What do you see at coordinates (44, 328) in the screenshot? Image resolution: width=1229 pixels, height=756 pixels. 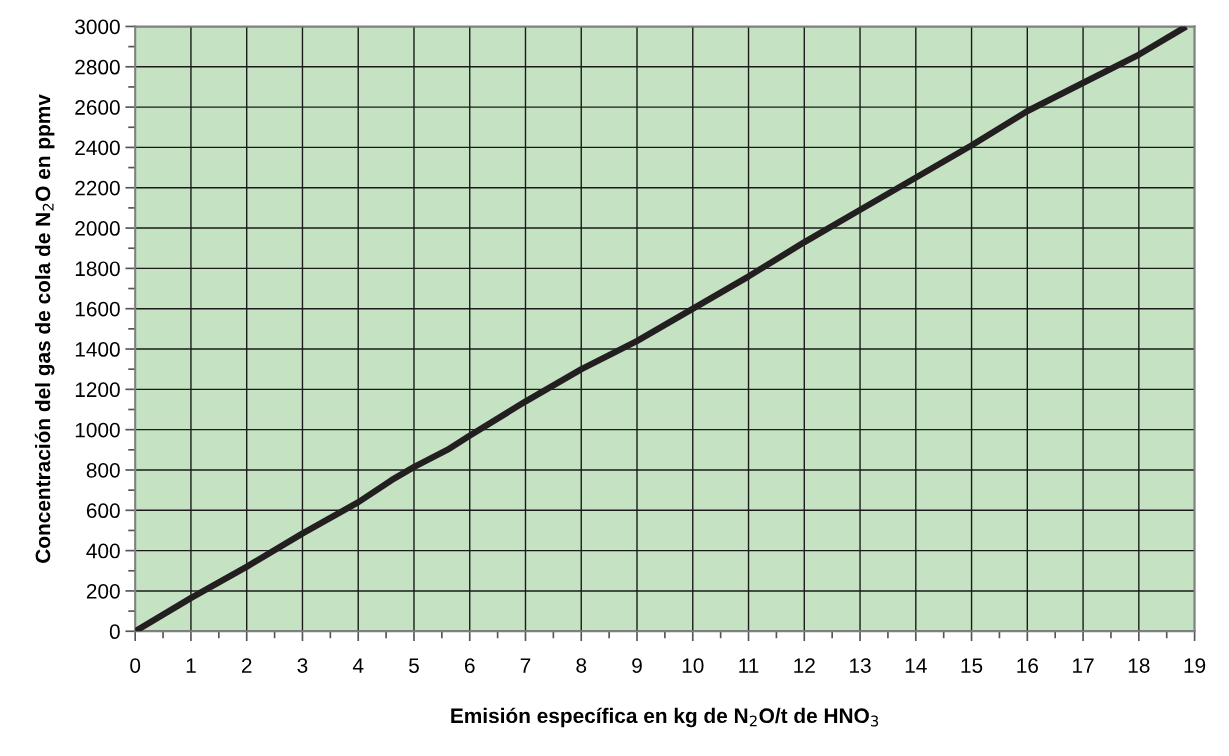 I see `y-axis-title: Concentración del gas de cola de N$_{2}$O en ppmv` at bounding box center [44, 328].